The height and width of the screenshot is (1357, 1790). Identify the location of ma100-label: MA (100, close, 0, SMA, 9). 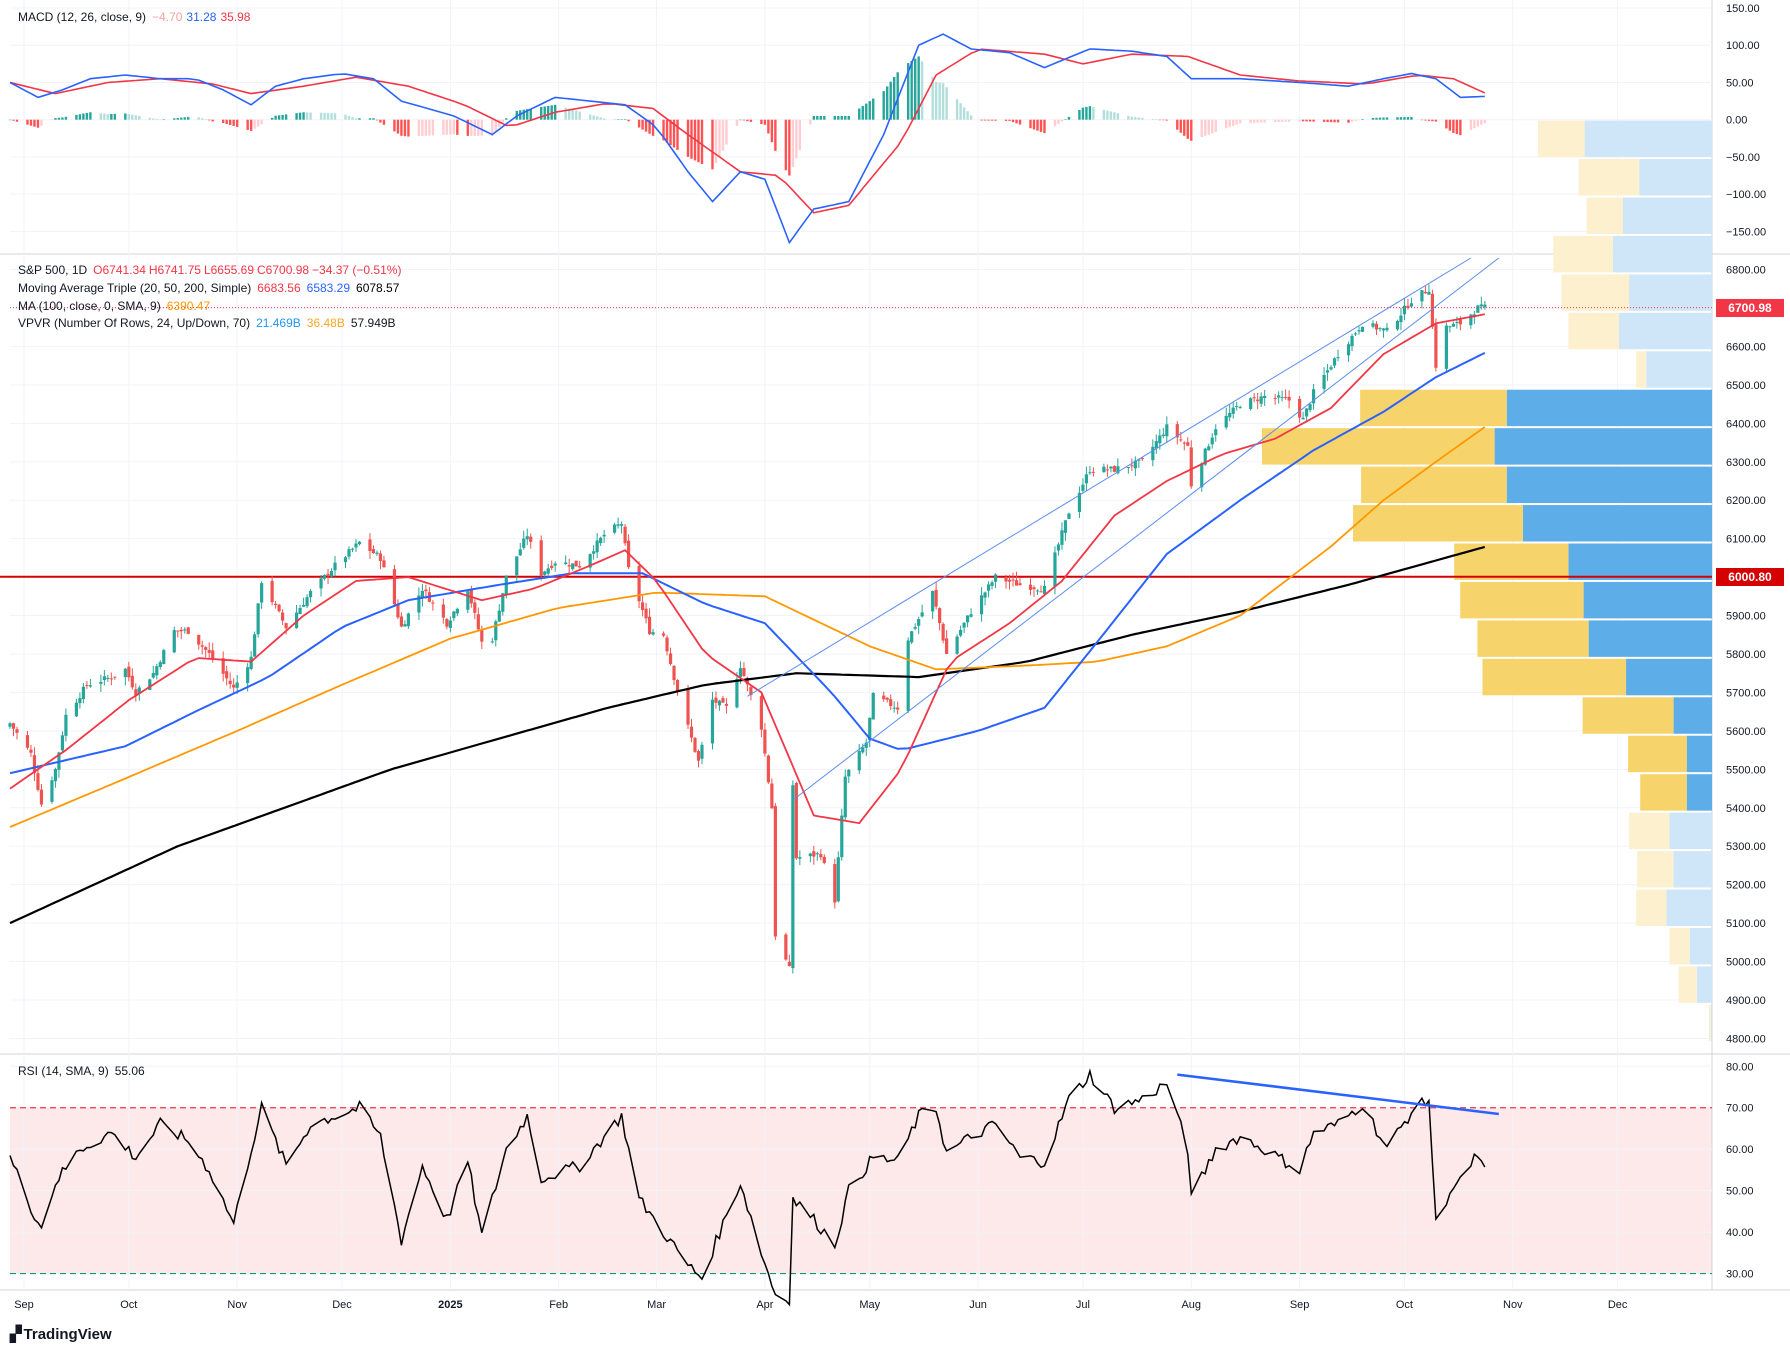
(89, 306).